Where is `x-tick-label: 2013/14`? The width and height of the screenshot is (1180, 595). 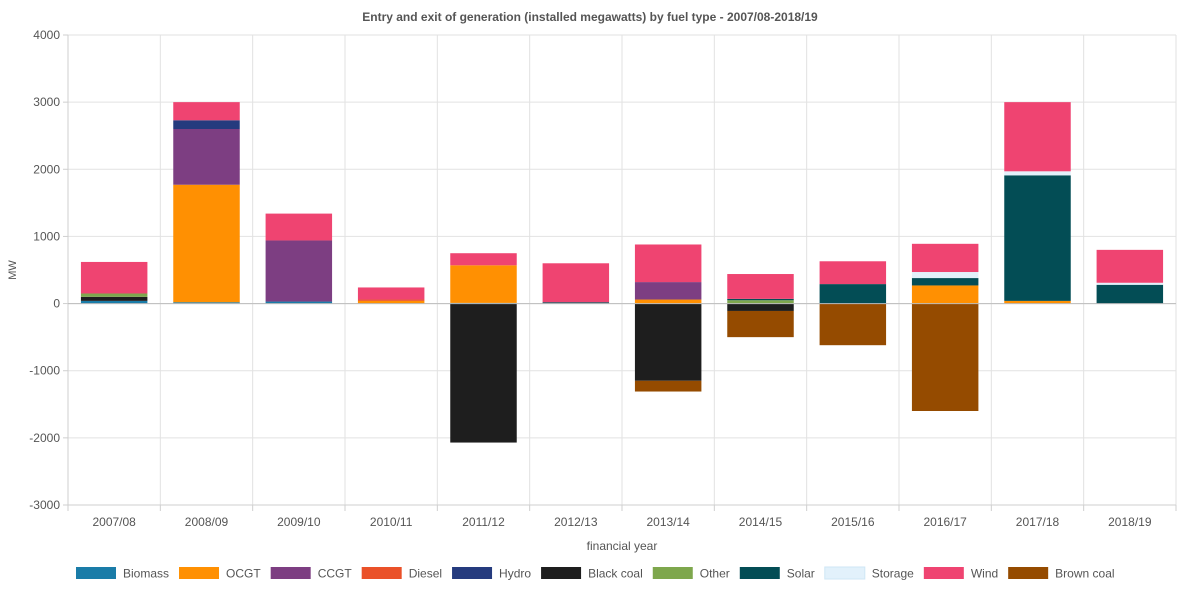
x-tick-label: 2013/14 is located at coordinates (668, 522).